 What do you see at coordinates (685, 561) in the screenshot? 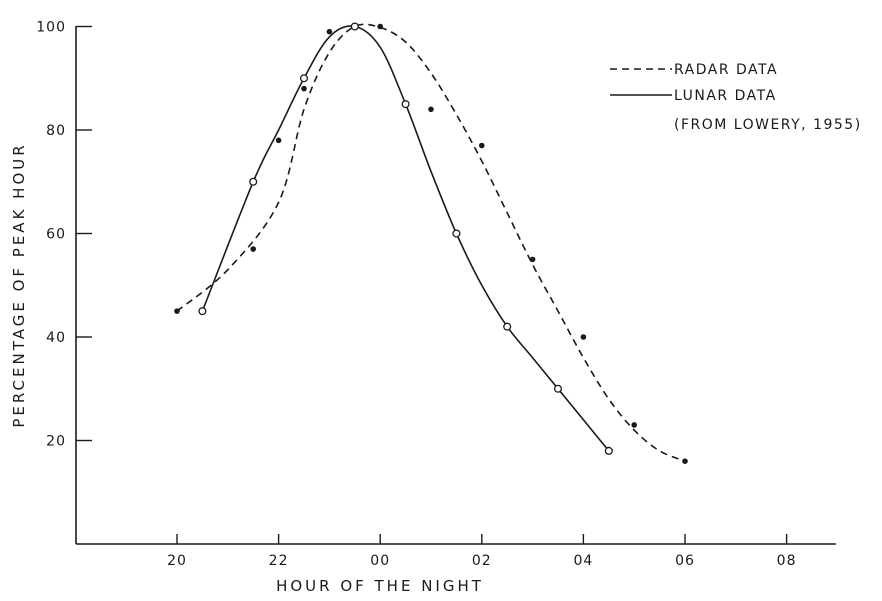
I see `x-tick-label: 06` at bounding box center [685, 561].